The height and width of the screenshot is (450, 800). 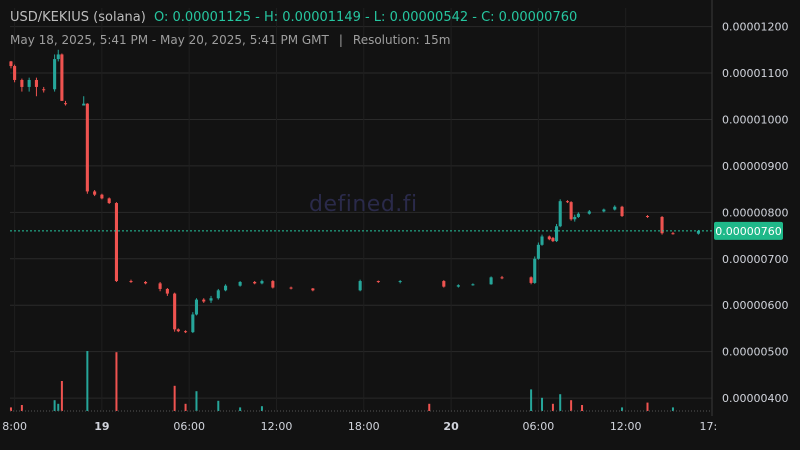 What do you see at coordinates (78, 17) in the screenshot?
I see `symbol-label: USD/KEKIUS (solana)` at bounding box center [78, 17].